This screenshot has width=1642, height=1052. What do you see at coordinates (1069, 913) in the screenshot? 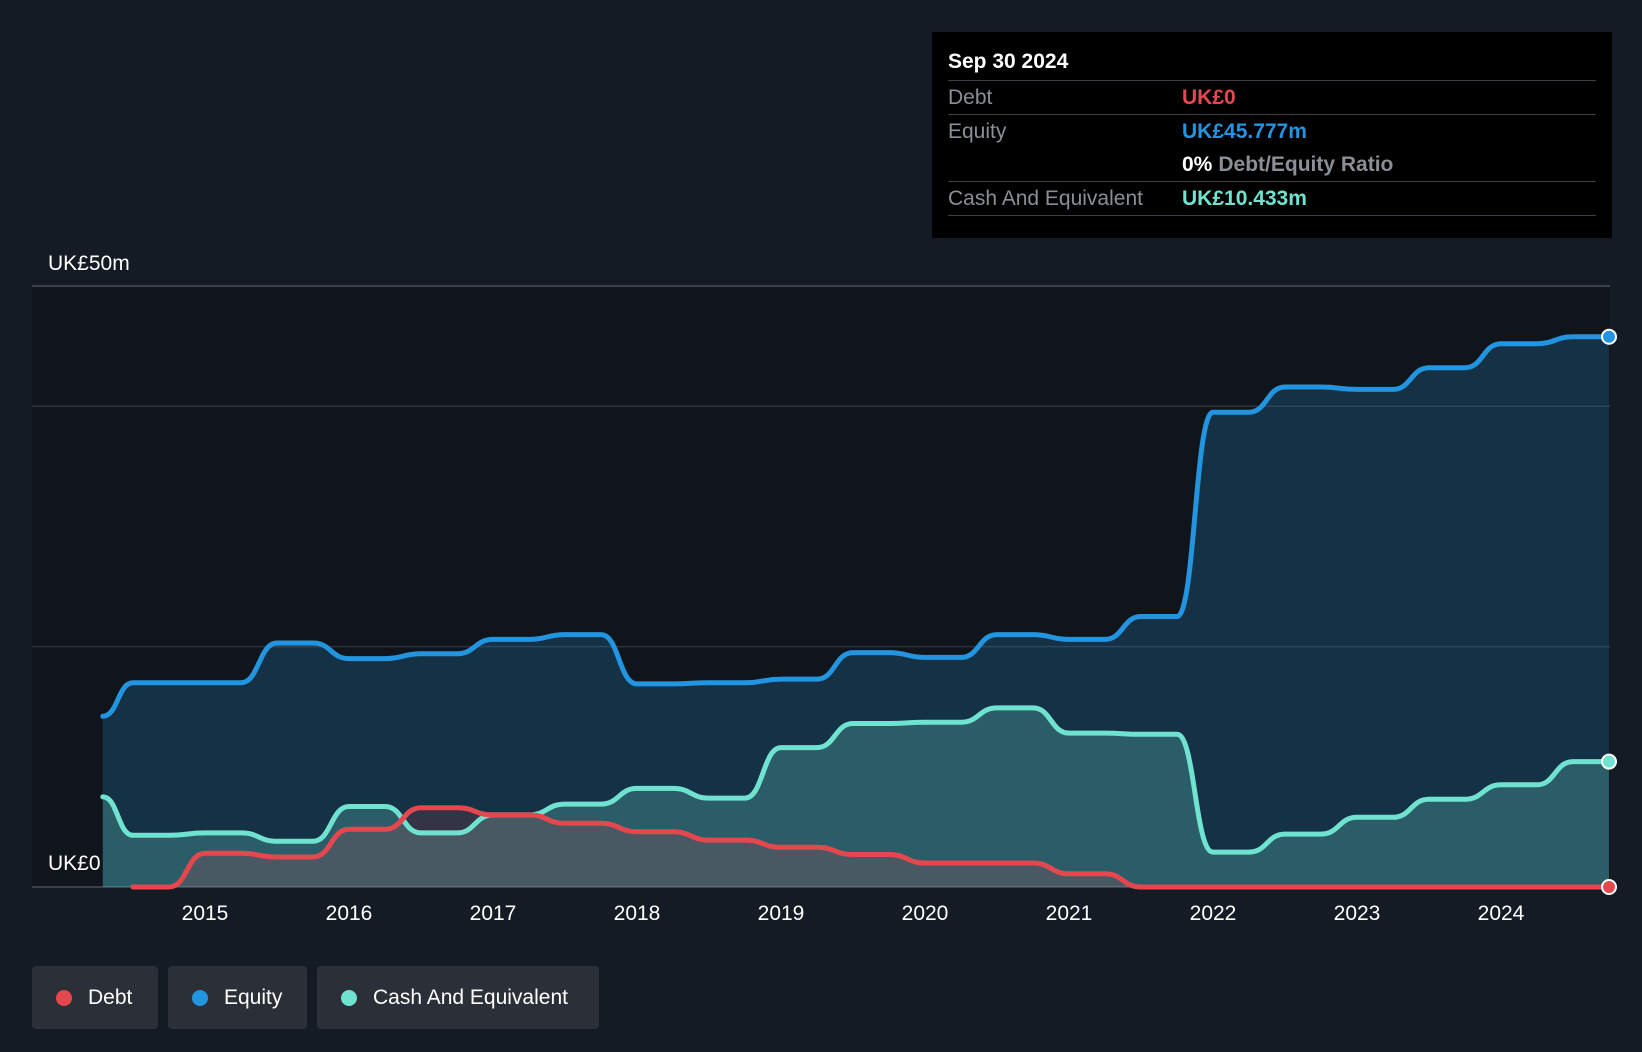
I see `x-tick-label: 2021` at bounding box center [1069, 913].